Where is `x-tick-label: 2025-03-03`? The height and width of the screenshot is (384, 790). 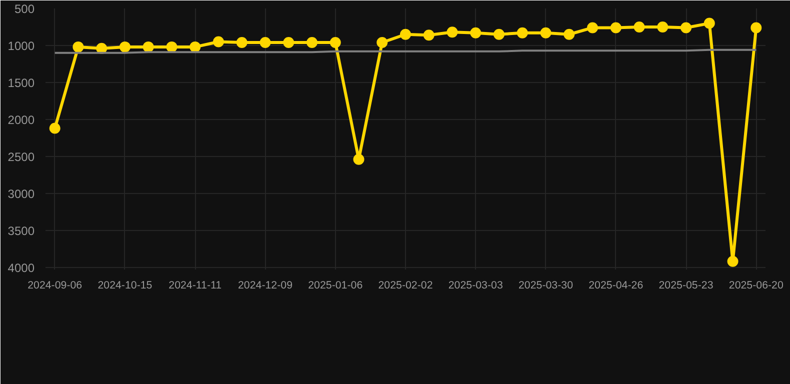
x-tick-label: 2025-03-03 is located at coordinates (475, 286).